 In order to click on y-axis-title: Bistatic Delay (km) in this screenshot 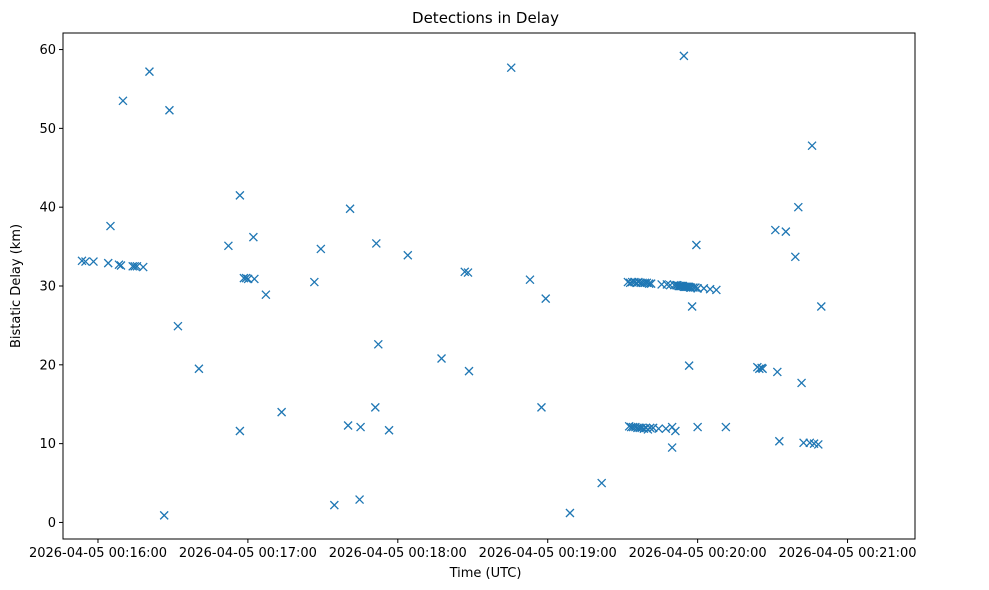, I will do `click(16, 286)`.